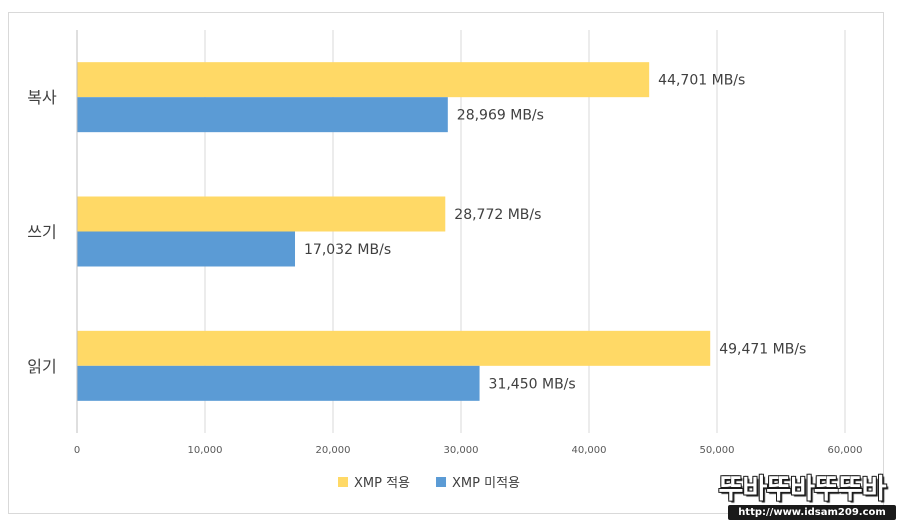 Image resolution: width=900 pixels, height=525 pixels. What do you see at coordinates (347, 250) in the screenshot?
I see `data-label: 17,032 MB/s` at bounding box center [347, 250].